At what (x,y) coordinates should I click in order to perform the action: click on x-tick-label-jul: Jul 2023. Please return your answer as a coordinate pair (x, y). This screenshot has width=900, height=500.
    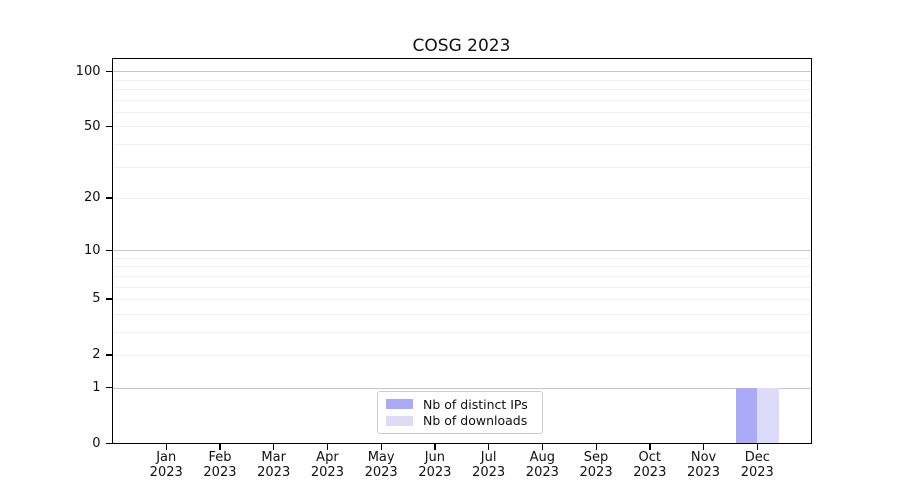
    Looking at the image, I should click on (489, 465).